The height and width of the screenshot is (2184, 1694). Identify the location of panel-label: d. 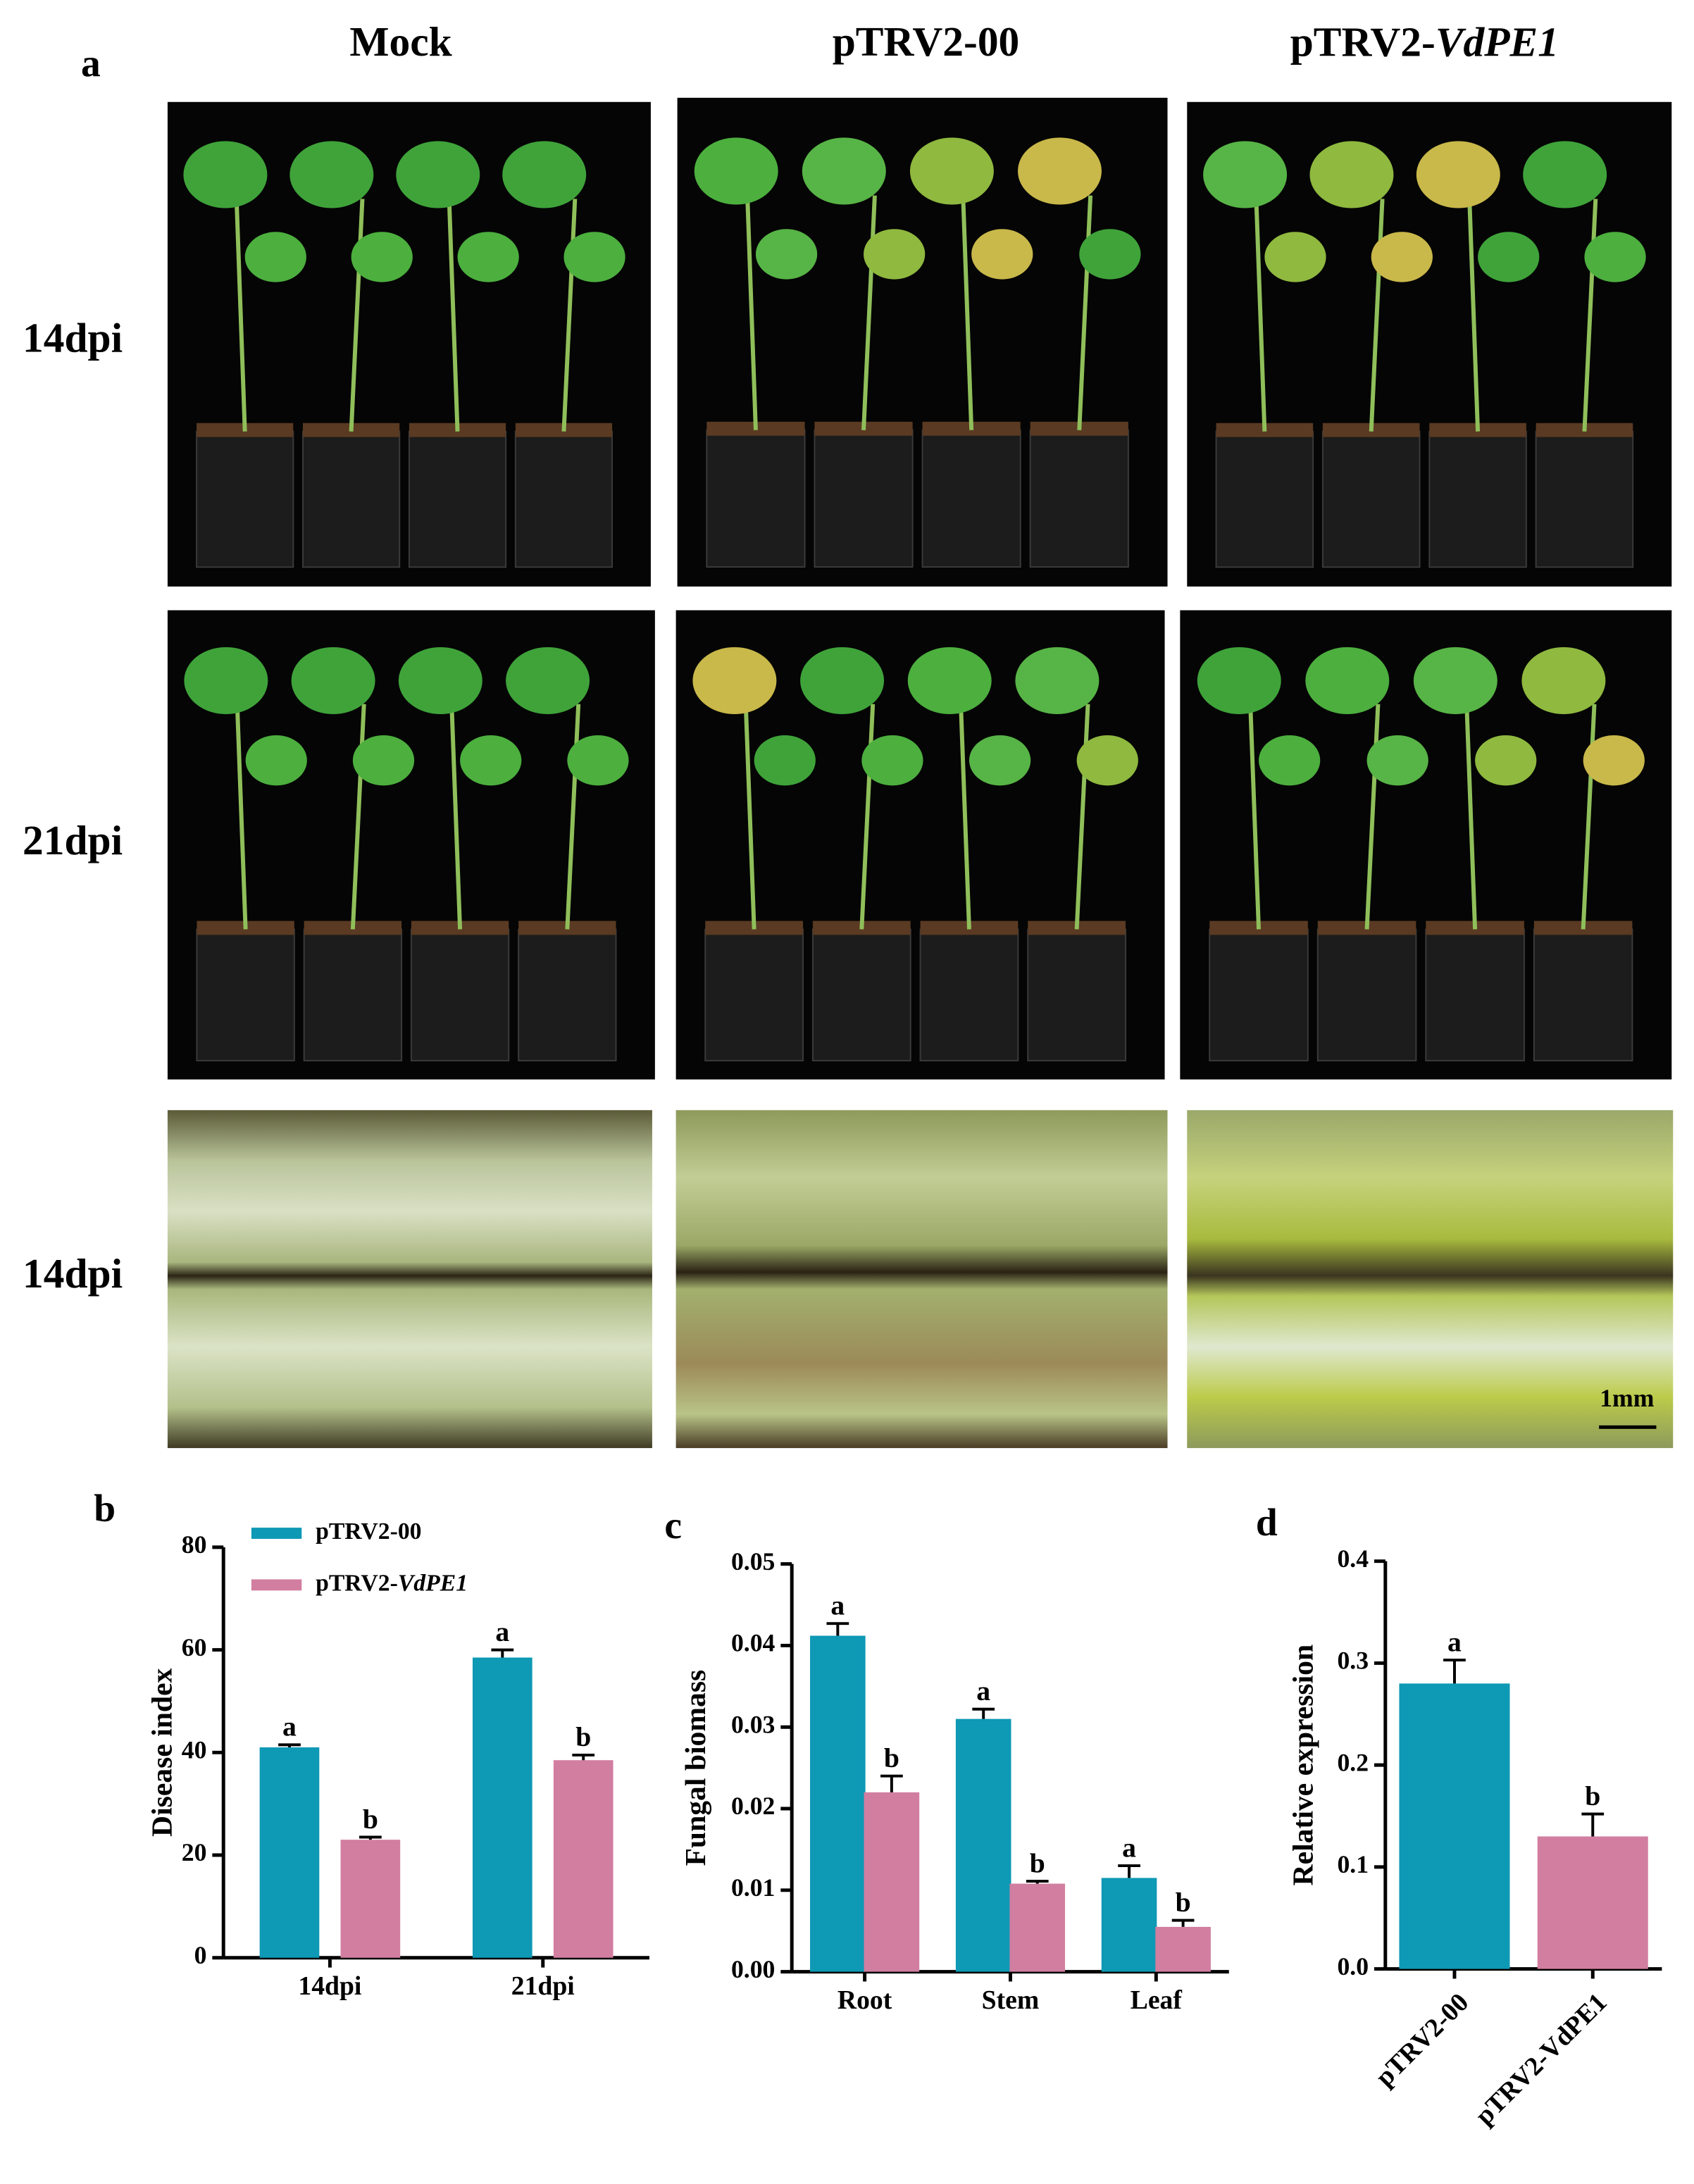
(1267, 1523).